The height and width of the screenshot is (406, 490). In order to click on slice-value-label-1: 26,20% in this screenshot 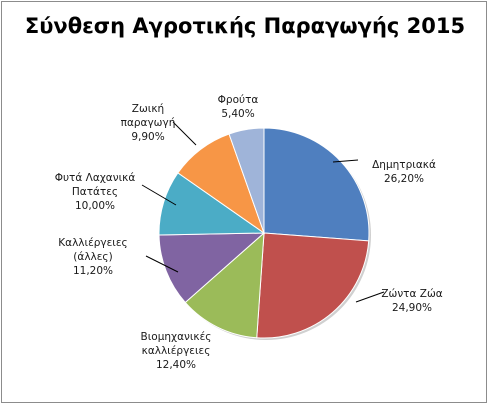, I will do `click(404, 179)`.